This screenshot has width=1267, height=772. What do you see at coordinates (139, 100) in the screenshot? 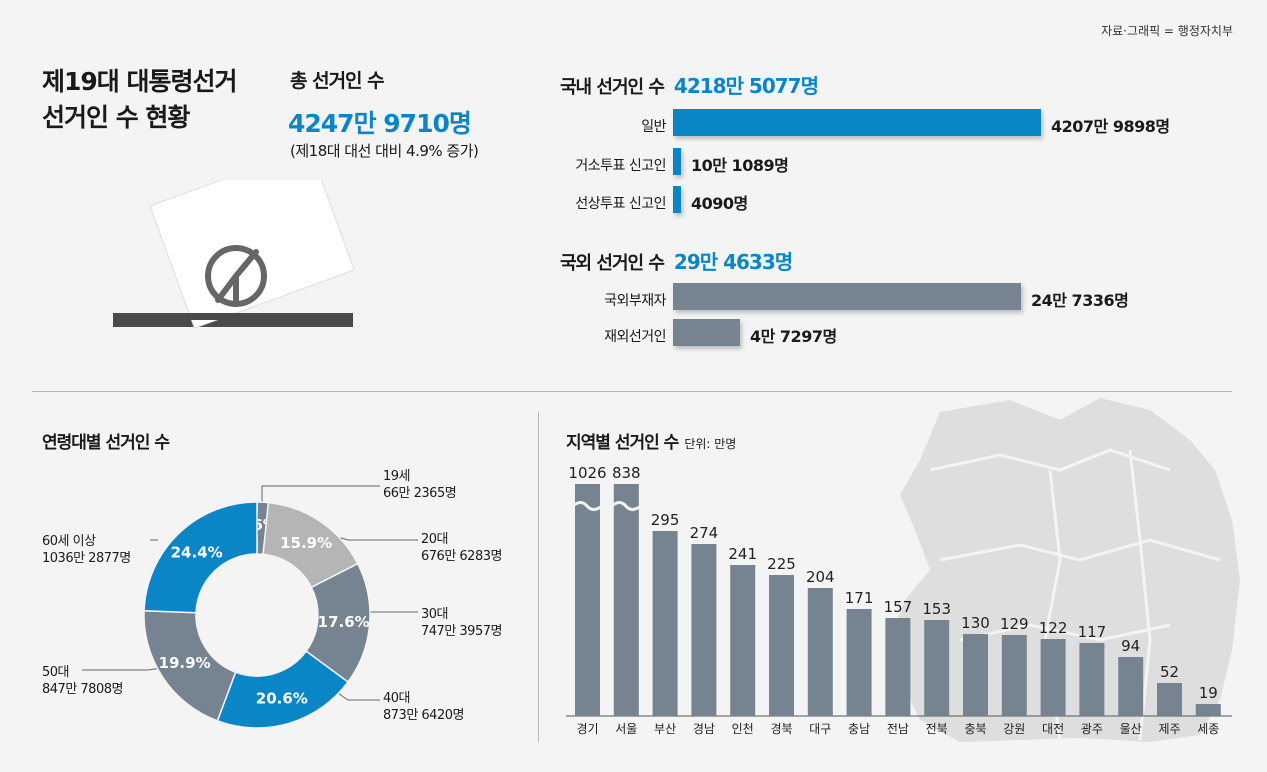
I see `main-title: 제19대 대통령선거 선거인 수 현황` at bounding box center [139, 100].